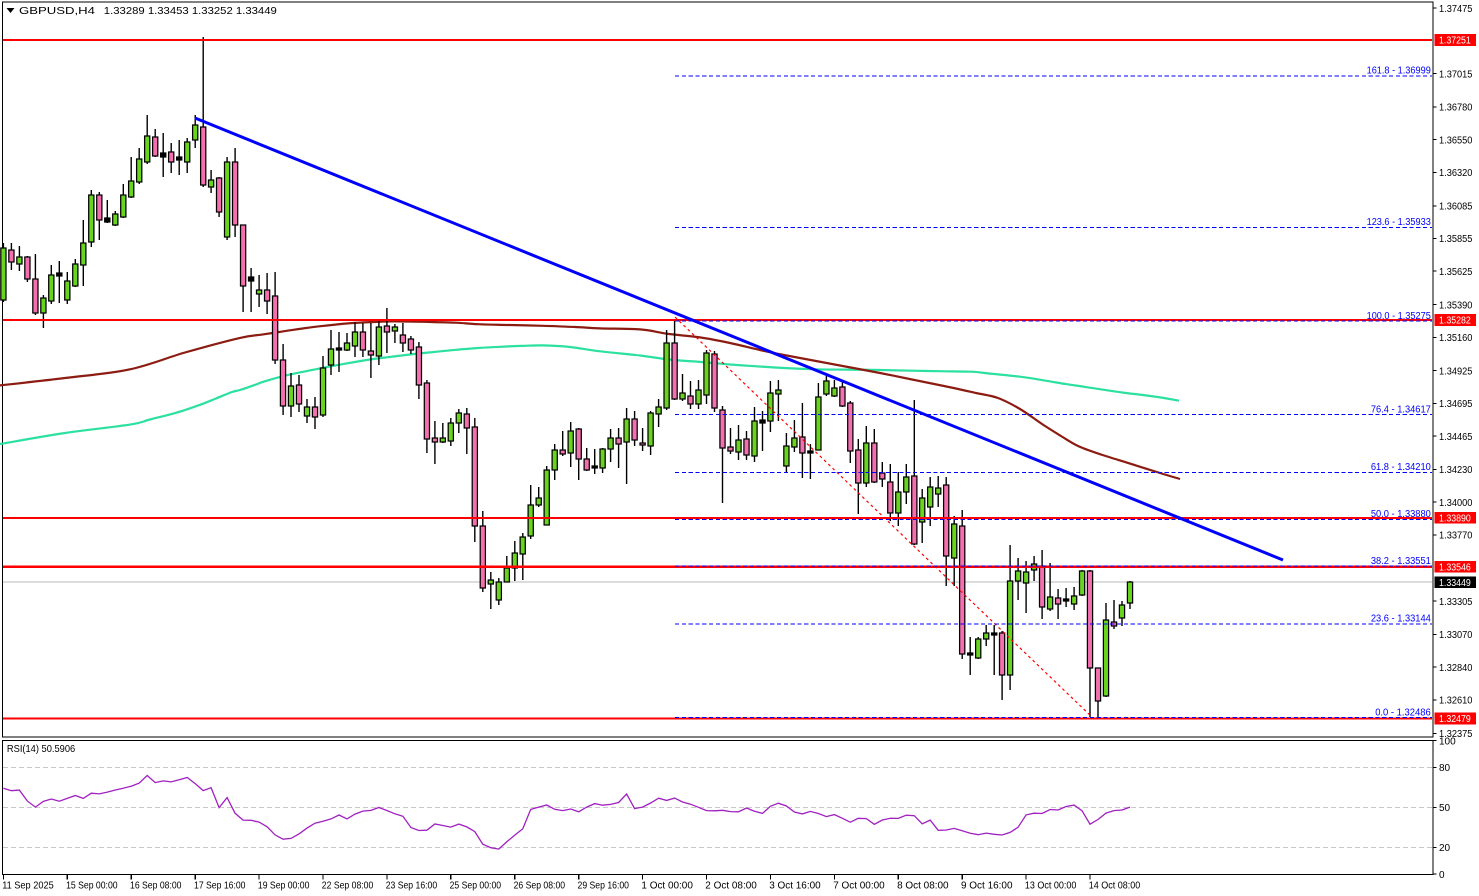  I want to click on svg-text: 3 Oct 16:00, so click(795, 886).